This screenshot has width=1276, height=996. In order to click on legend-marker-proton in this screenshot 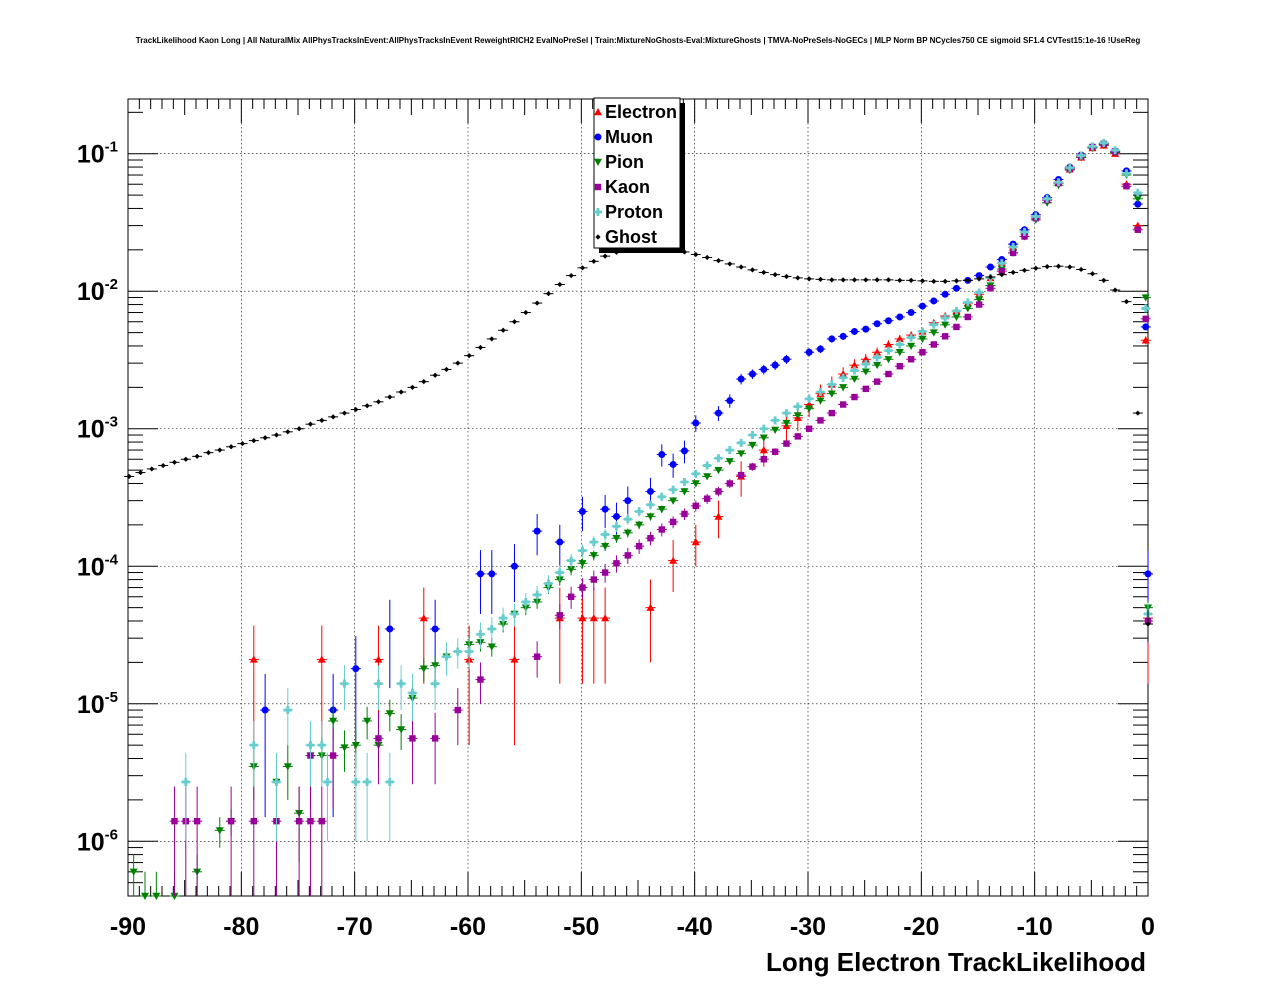, I will do `click(598, 212)`.